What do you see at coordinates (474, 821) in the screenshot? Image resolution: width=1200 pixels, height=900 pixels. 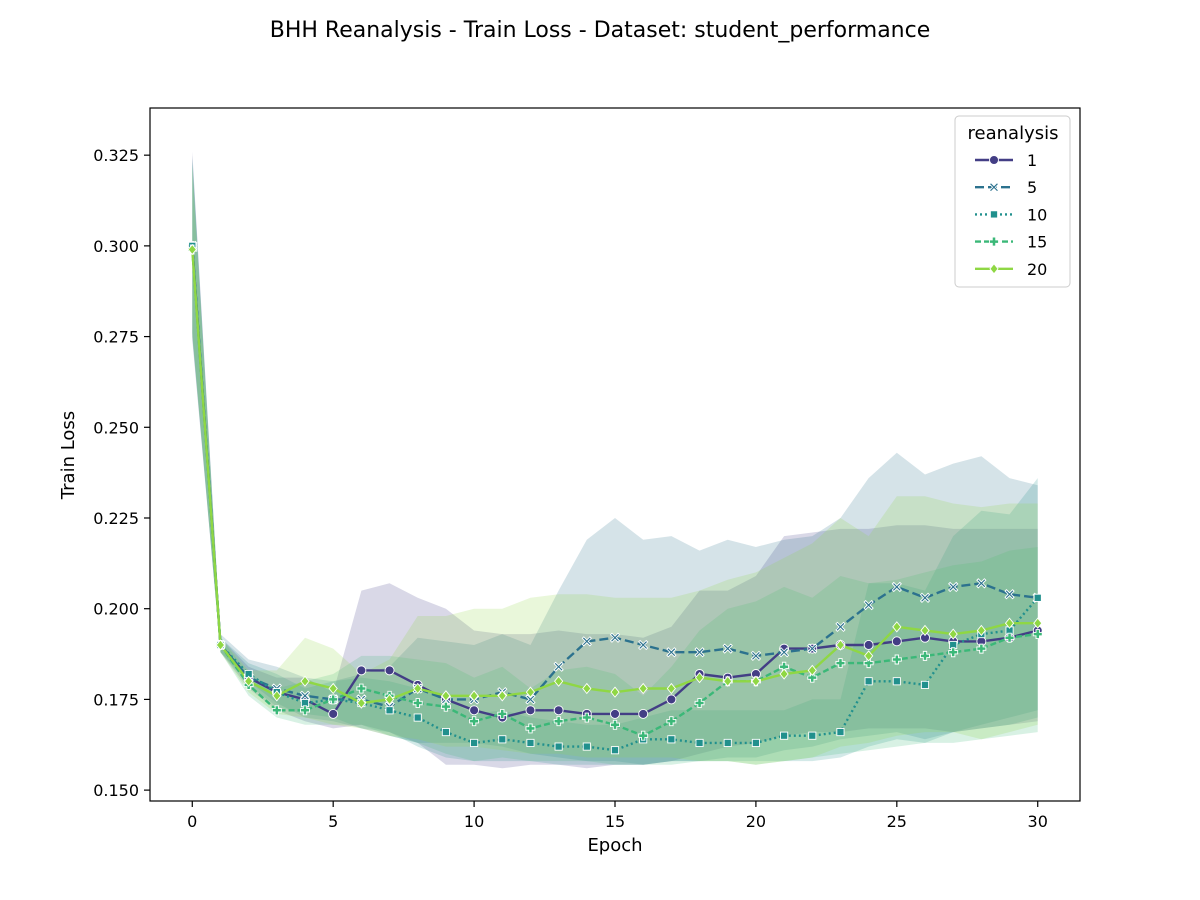 I see `x-tick-label: 10` at bounding box center [474, 821].